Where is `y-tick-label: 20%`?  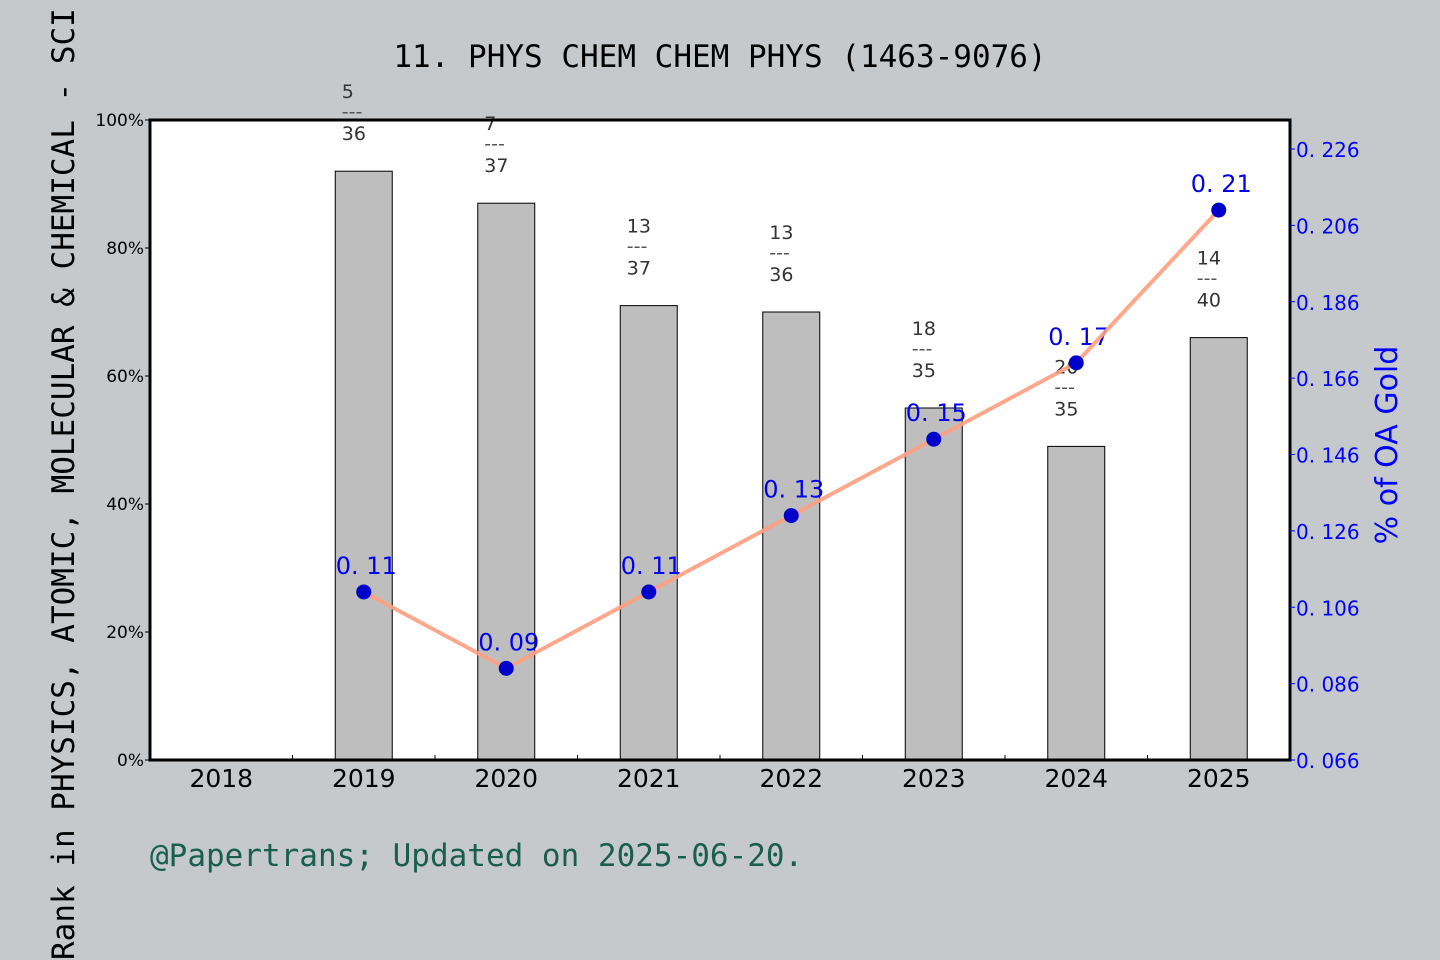 y-tick-label: 20% is located at coordinates (125, 633).